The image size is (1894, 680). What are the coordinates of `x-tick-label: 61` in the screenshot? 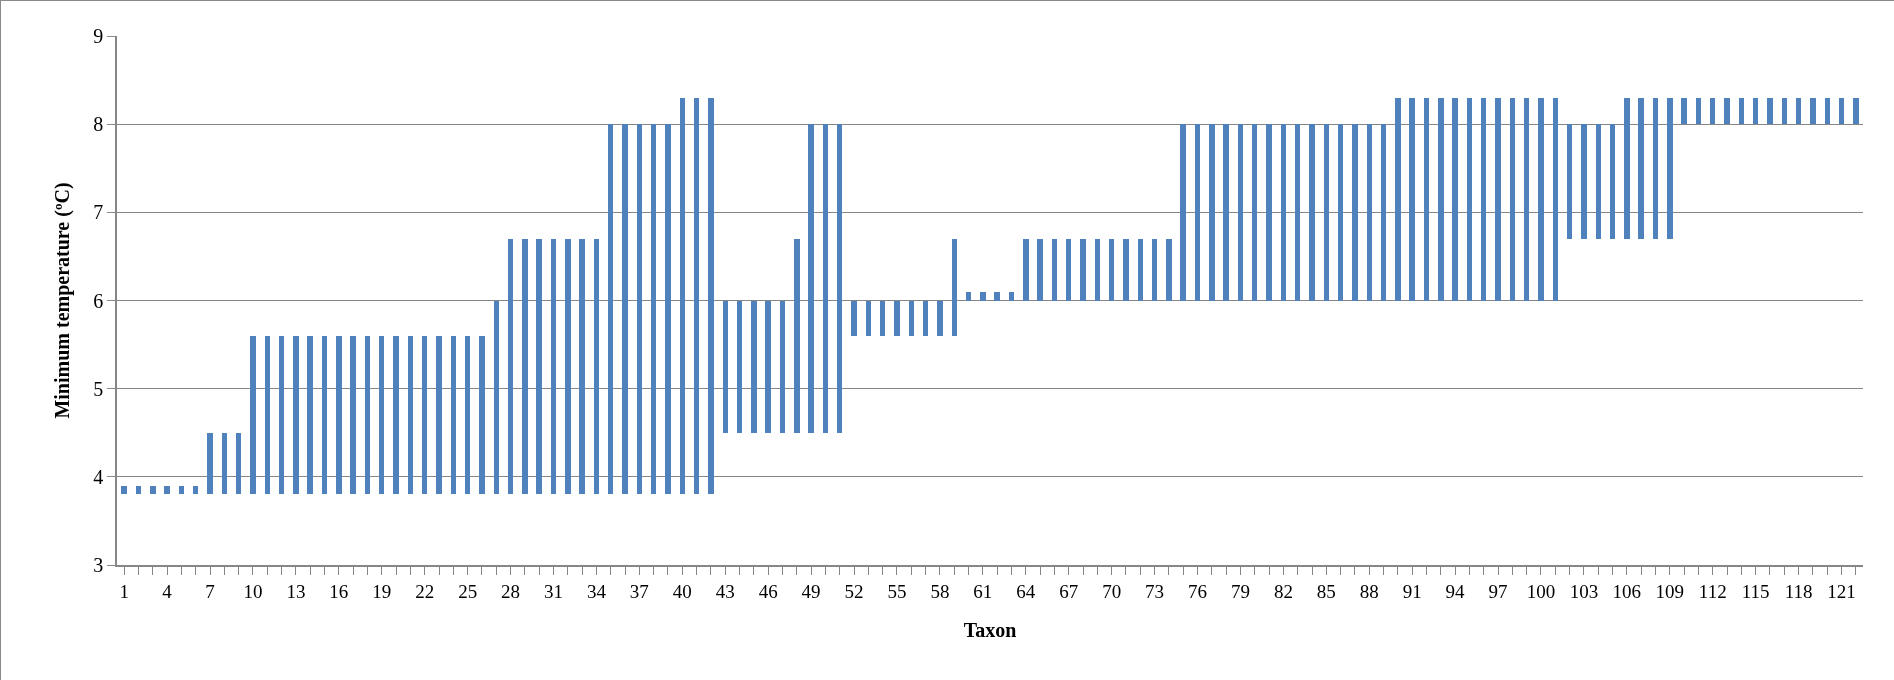 It's located at (983, 591).